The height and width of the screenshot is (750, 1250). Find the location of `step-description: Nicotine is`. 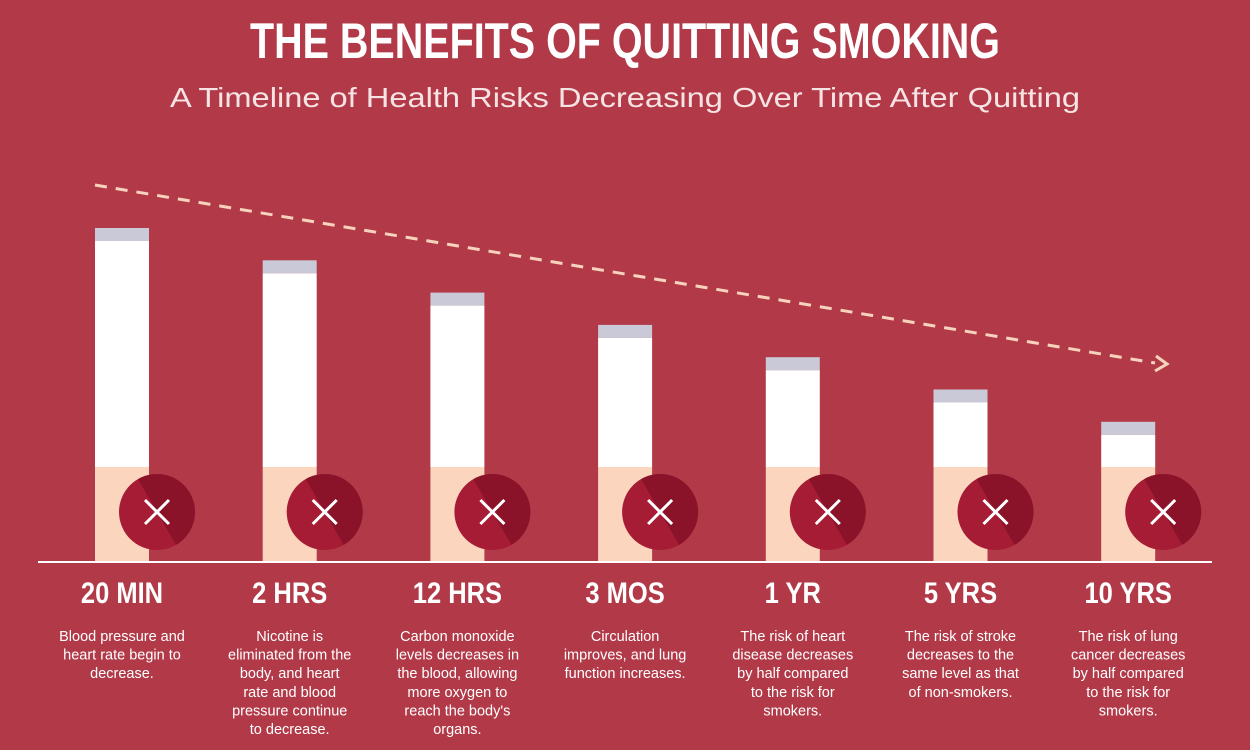

step-description: Nicotine is is located at coordinates (289, 637).